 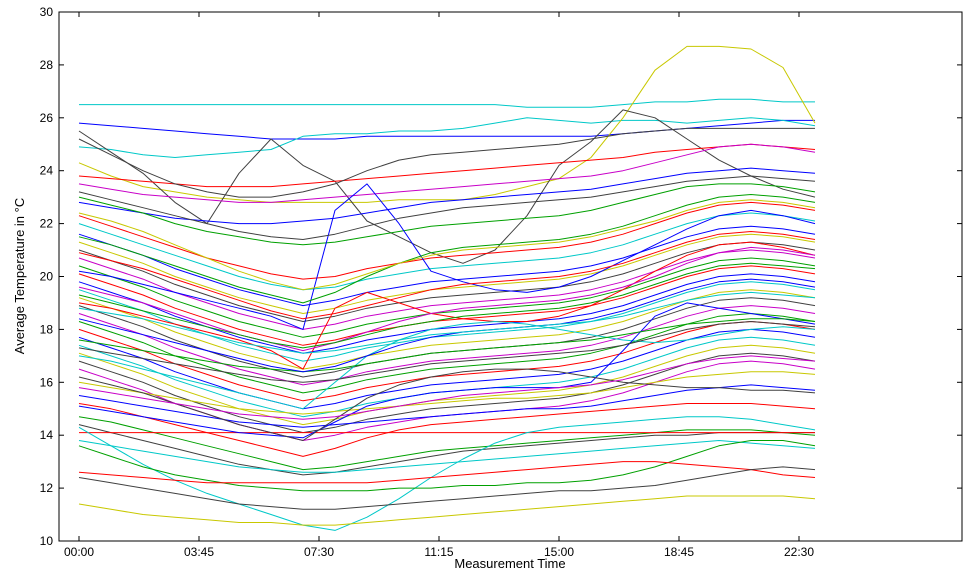 What do you see at coordinates (799, 552) in the screenshot?
I see `x-tick-label: 22:30` at bounding box center [799, 552].